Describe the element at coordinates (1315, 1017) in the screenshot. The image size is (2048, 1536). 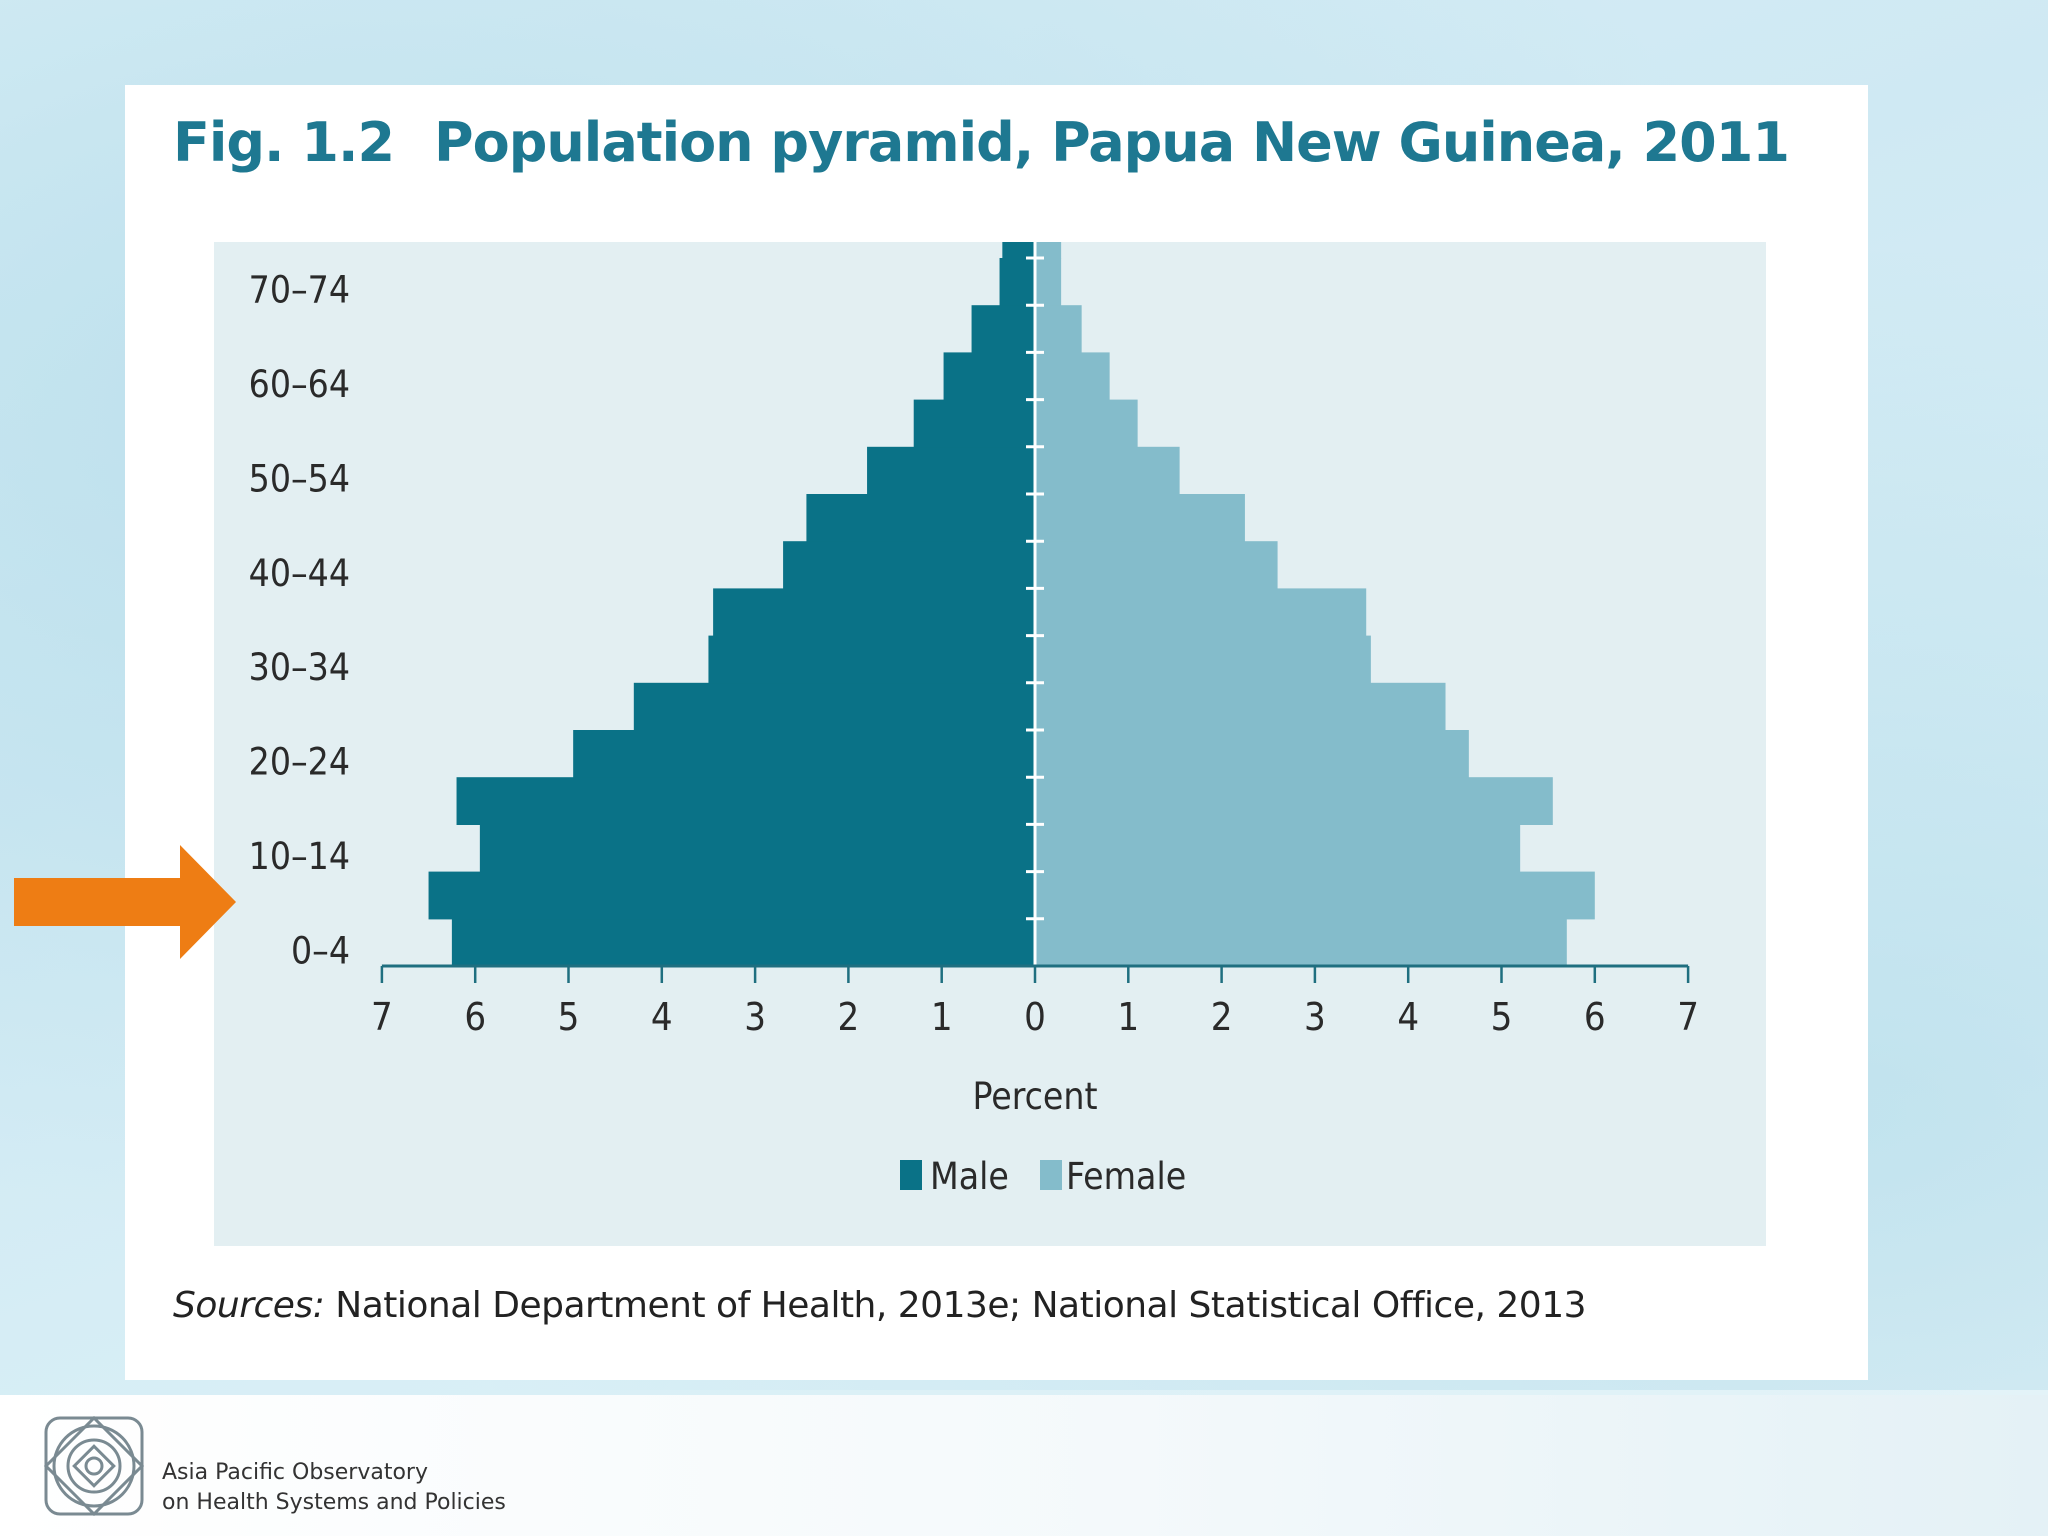
I see `x-tick-label-10: 3` at that location.